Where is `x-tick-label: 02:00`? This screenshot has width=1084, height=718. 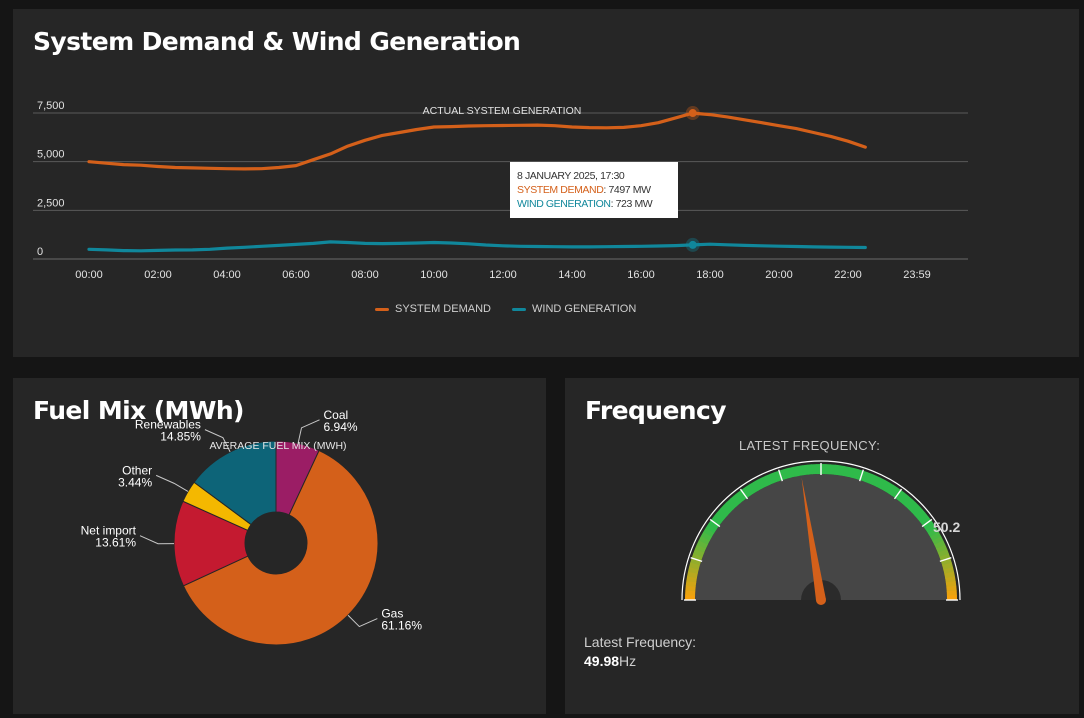
x-tick-label: 02:00 is located at coordinates (158, 275).